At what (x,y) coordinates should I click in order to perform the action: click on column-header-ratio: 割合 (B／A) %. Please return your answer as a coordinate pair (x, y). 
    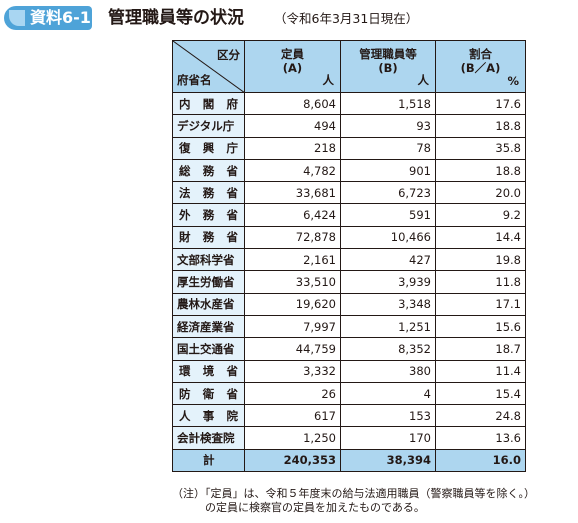
    Looking at the image, I should click on (480, 66).